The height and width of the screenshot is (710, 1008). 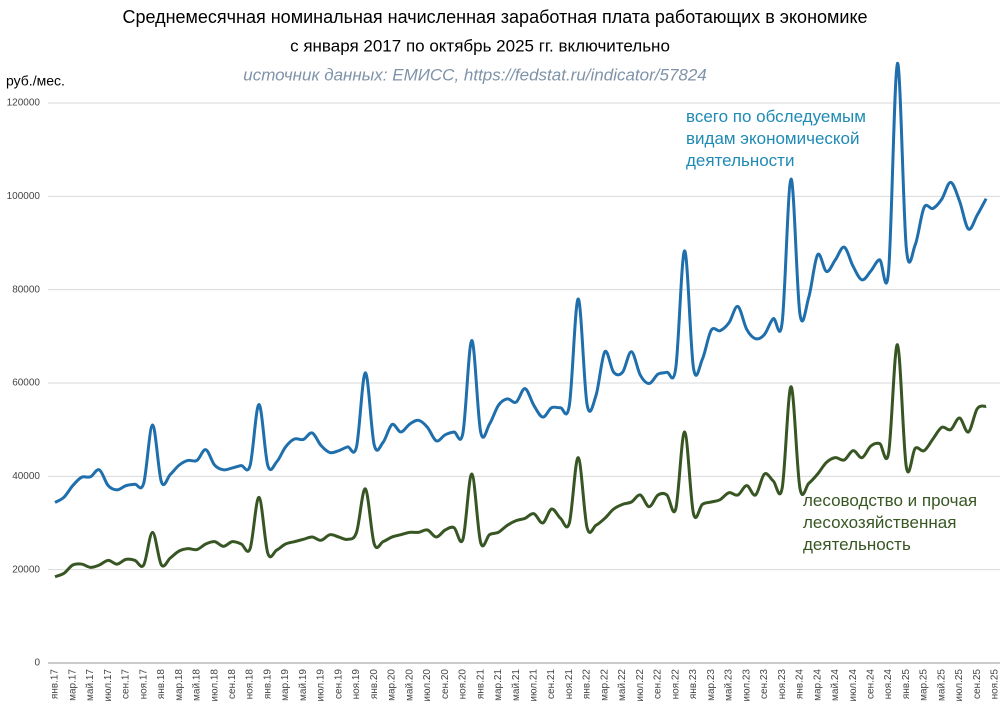 I want to click on x-tick-label: май.24, so click(x=835, y=685).